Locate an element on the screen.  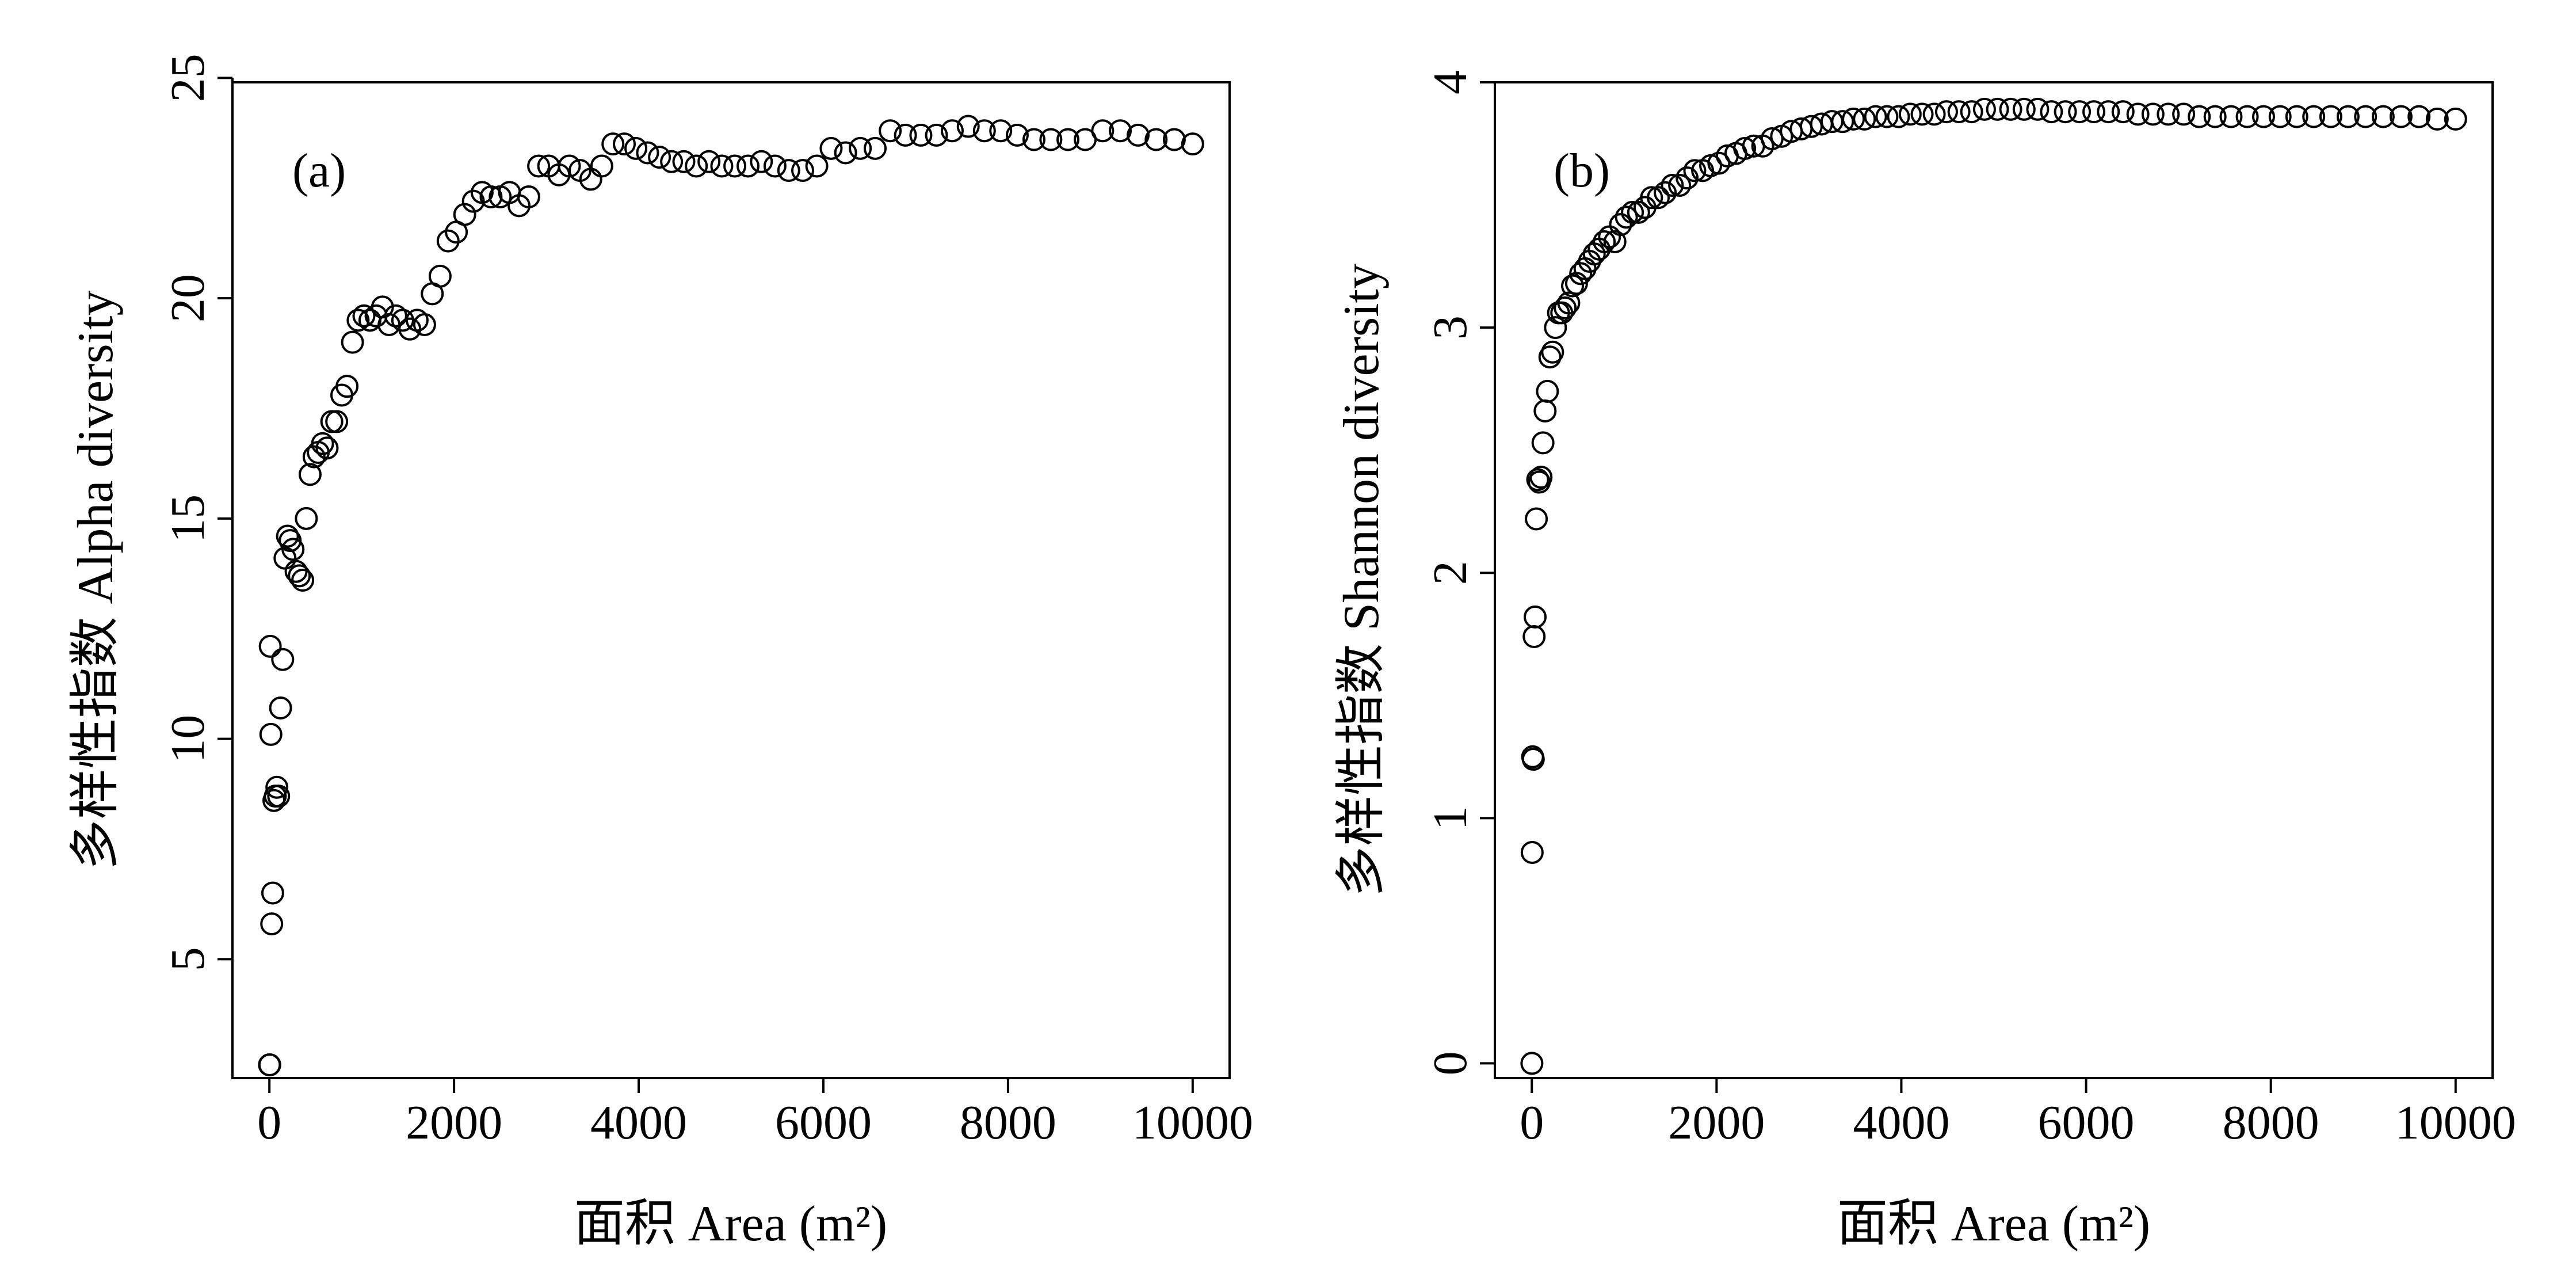
panel-label: (b) is located at coordinates (1582, 170).